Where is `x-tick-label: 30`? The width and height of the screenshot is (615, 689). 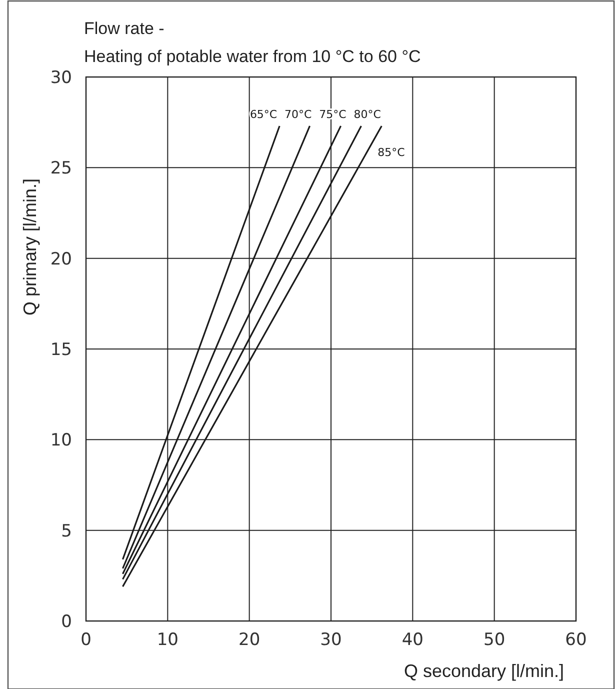
x-tick-label: 30 is located at coordinates (331, 640).